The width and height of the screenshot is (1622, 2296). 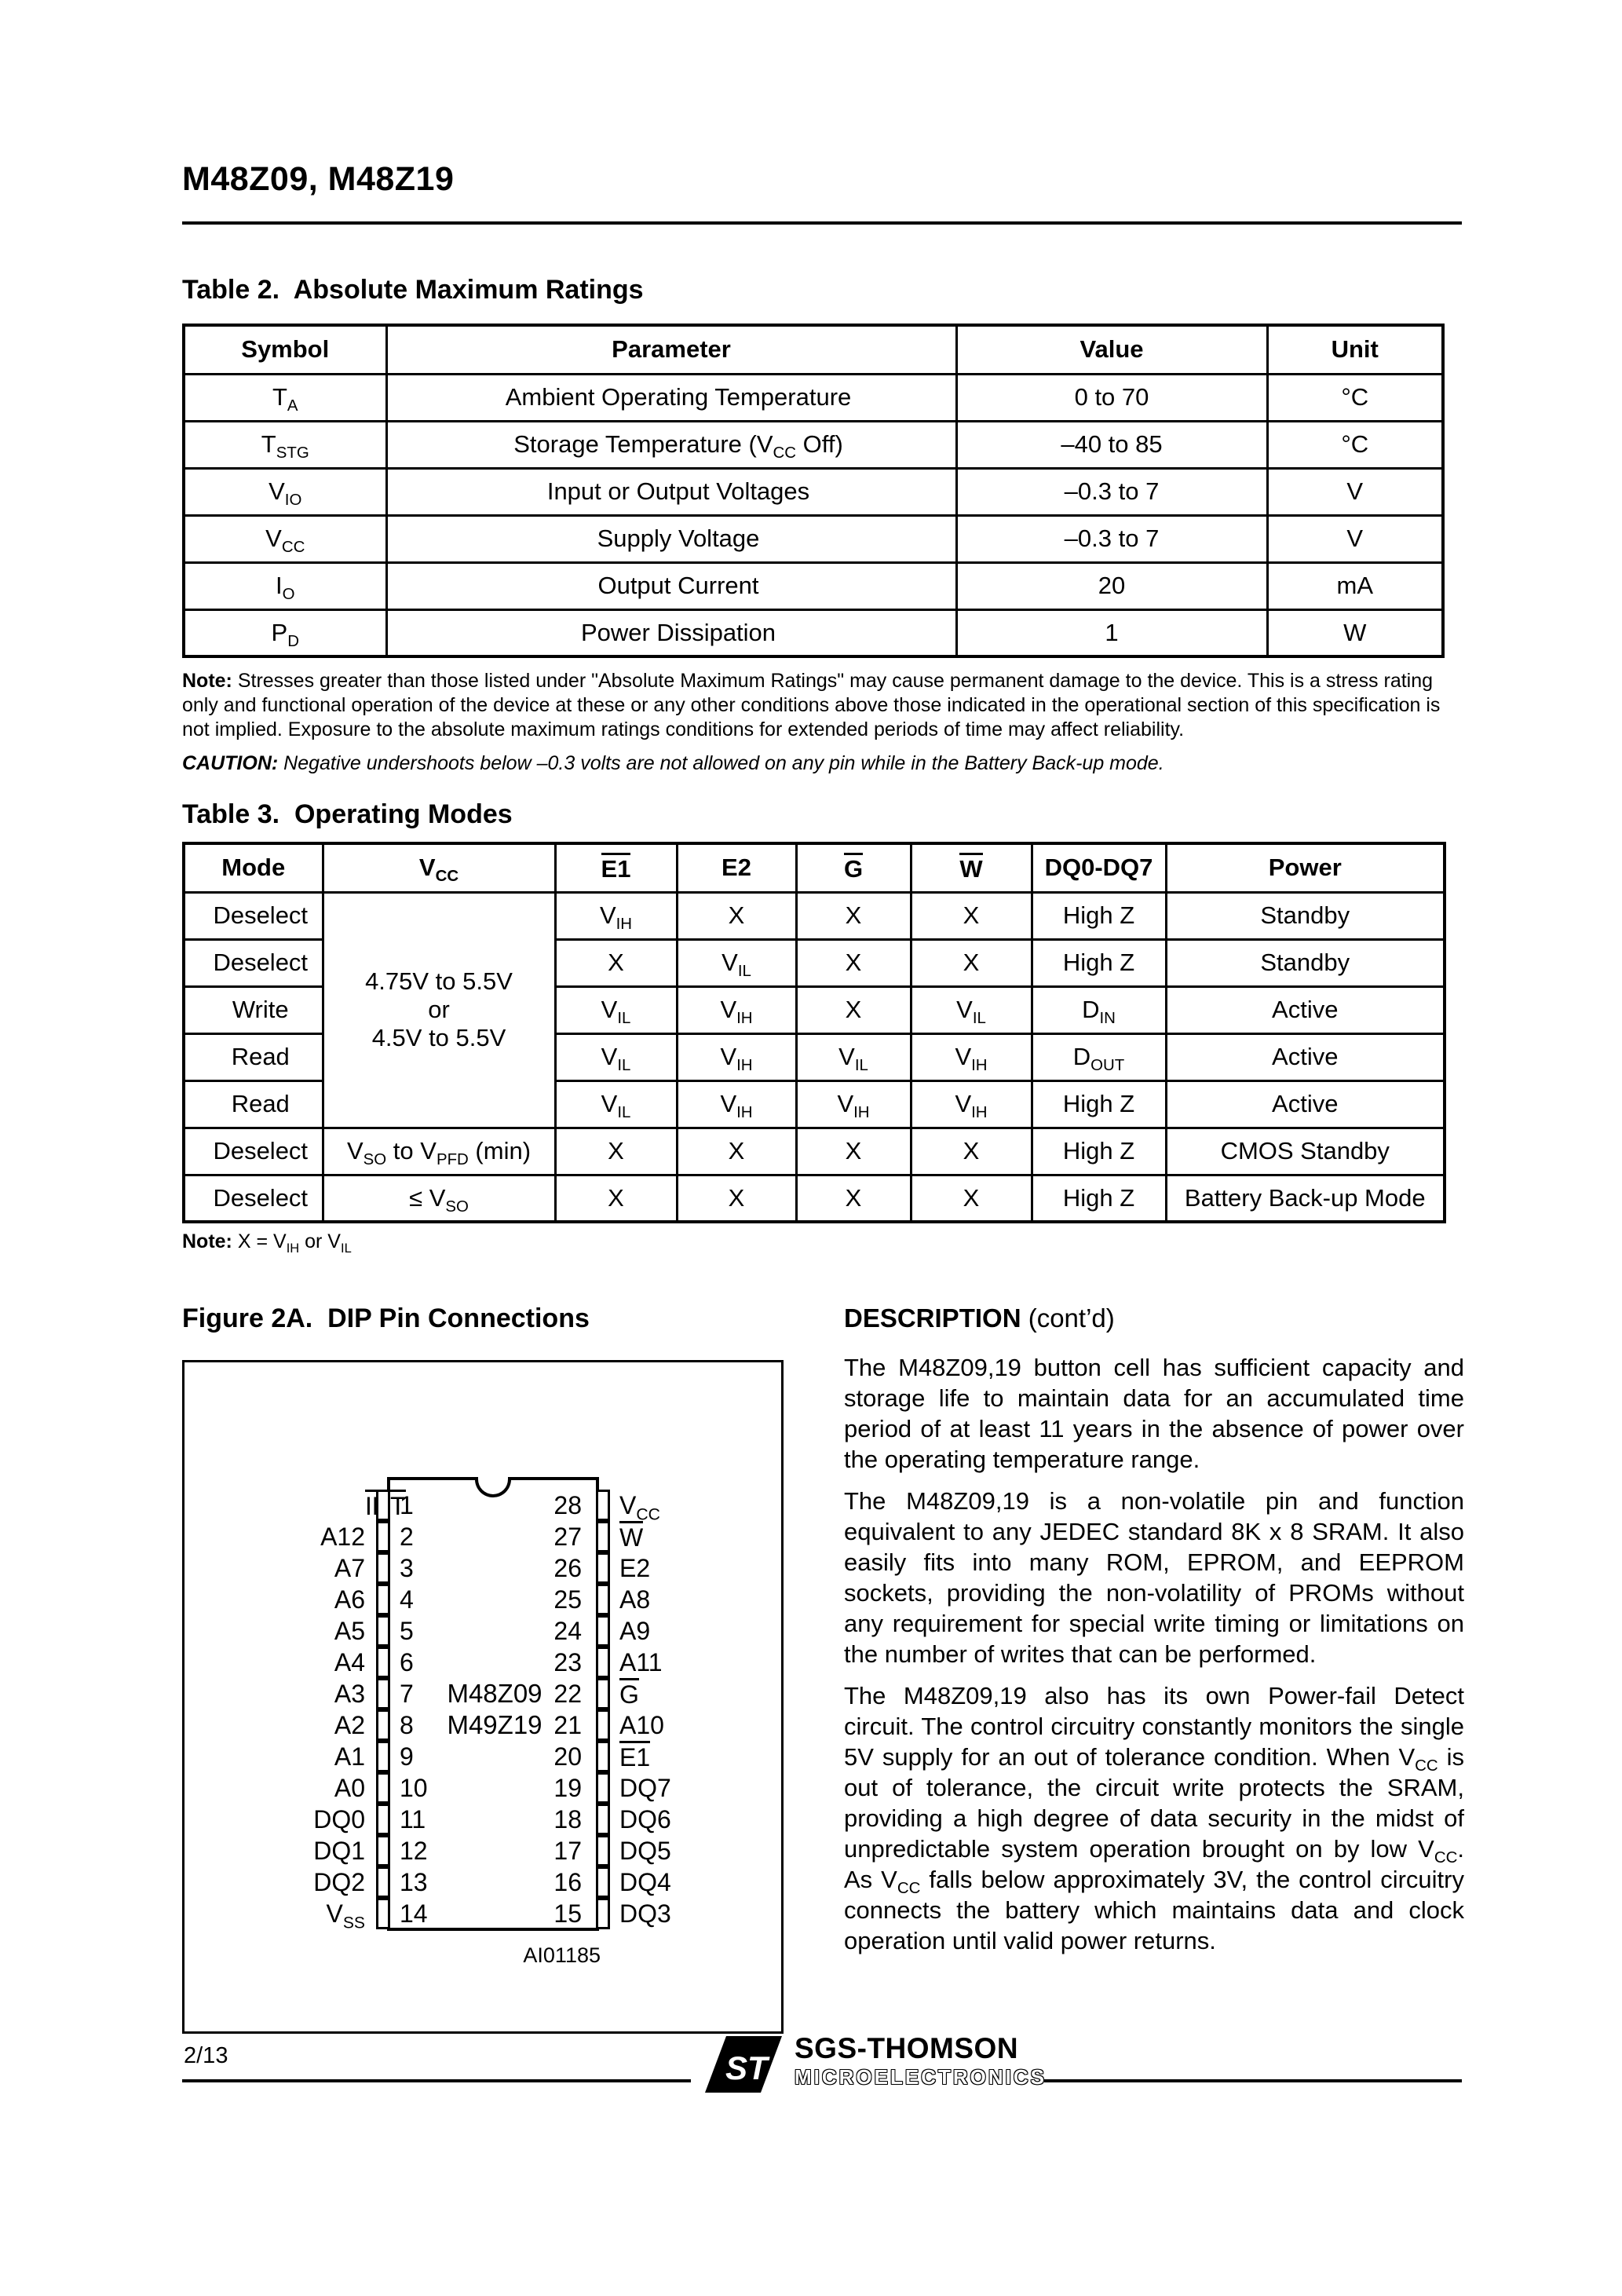 What do you see at coordinates (814, 1057) in the screenshot?
I see `table-row: Read VIL VIH VIL VIH DOUT Active` at bounding box center [814, 1057].